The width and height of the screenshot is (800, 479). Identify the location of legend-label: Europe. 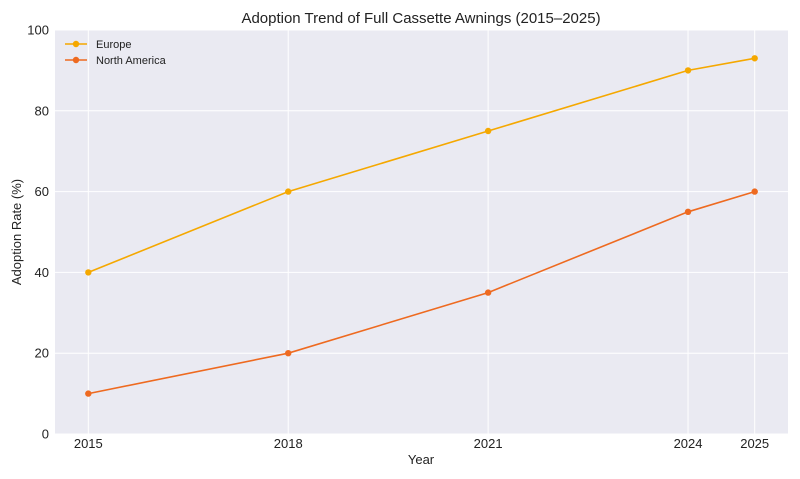
(113, 45).